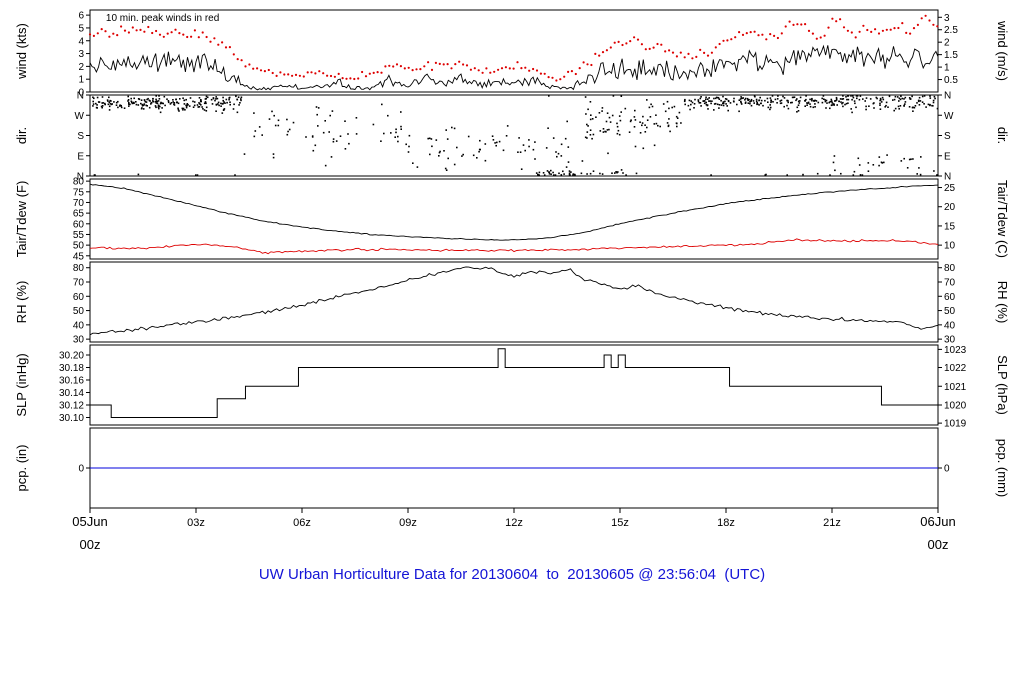 This screenshot has width=1024, height=700. I want to click on relative_humidity-left-tick-label: 40, so click(79, 325).